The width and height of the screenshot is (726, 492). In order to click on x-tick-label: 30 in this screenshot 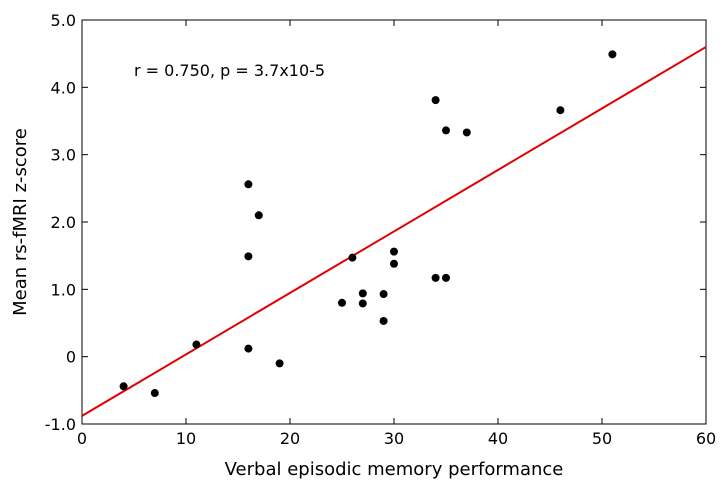, I will do `click(394, 438)`.